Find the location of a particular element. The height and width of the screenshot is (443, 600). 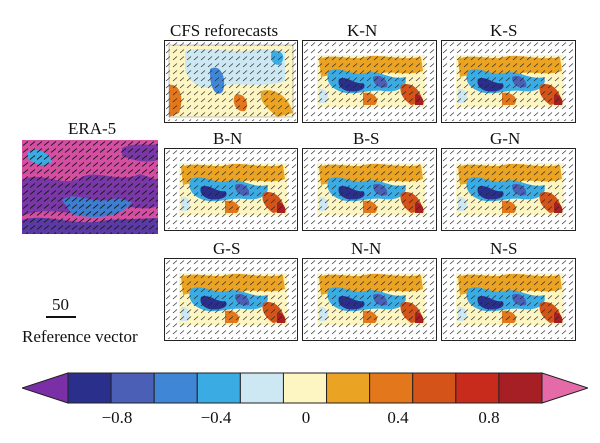

panel-title-k-s: K-S is located at coordinates (504, 30).